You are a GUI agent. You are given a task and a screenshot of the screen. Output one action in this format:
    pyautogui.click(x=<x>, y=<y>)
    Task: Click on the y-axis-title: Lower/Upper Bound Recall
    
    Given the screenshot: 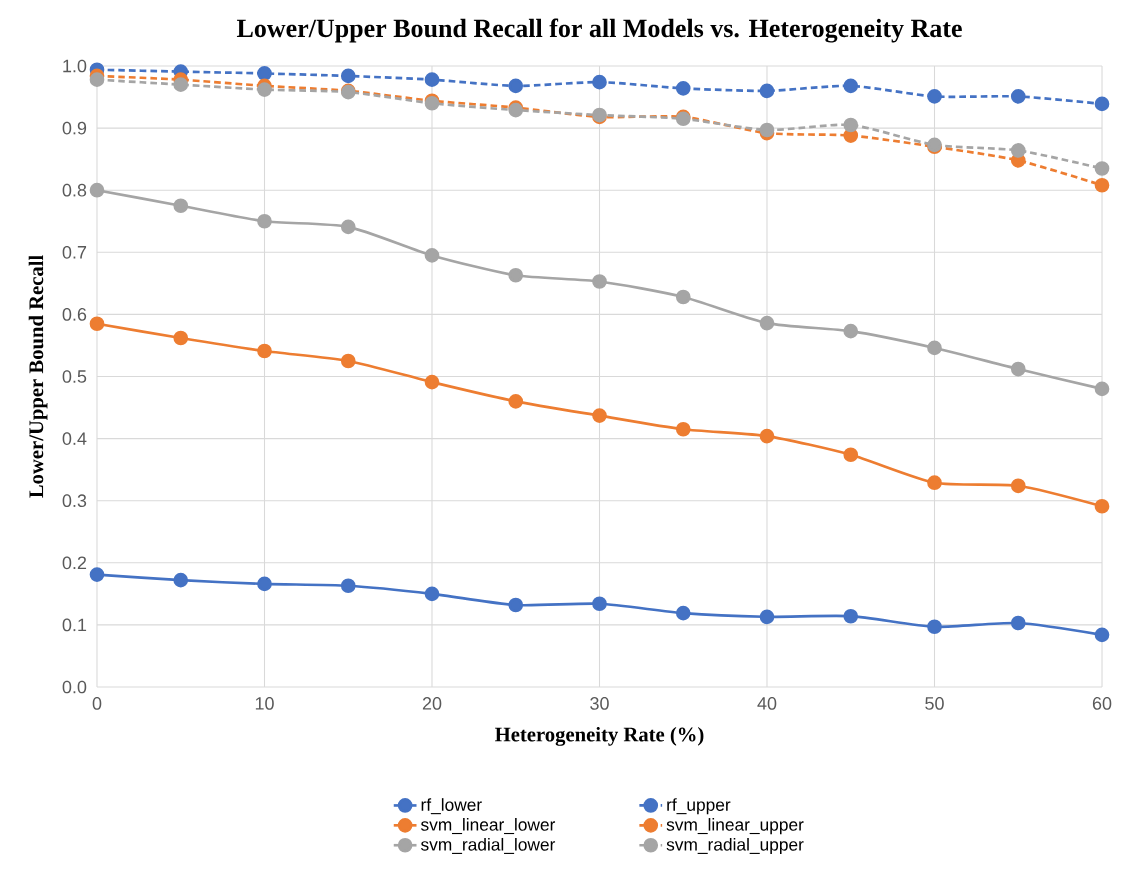 What is the action you would take?
    pyautogui.click(x=38, y=376)
    